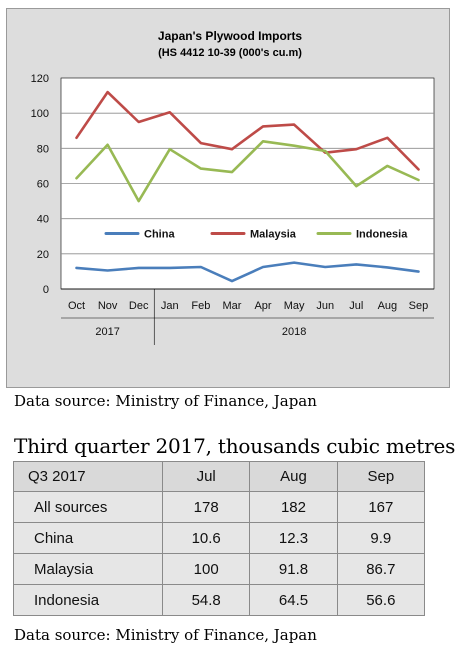 The height and width of the screenshot is (656, 464). I want to click on x-tick-label: May, so click(294, 306).